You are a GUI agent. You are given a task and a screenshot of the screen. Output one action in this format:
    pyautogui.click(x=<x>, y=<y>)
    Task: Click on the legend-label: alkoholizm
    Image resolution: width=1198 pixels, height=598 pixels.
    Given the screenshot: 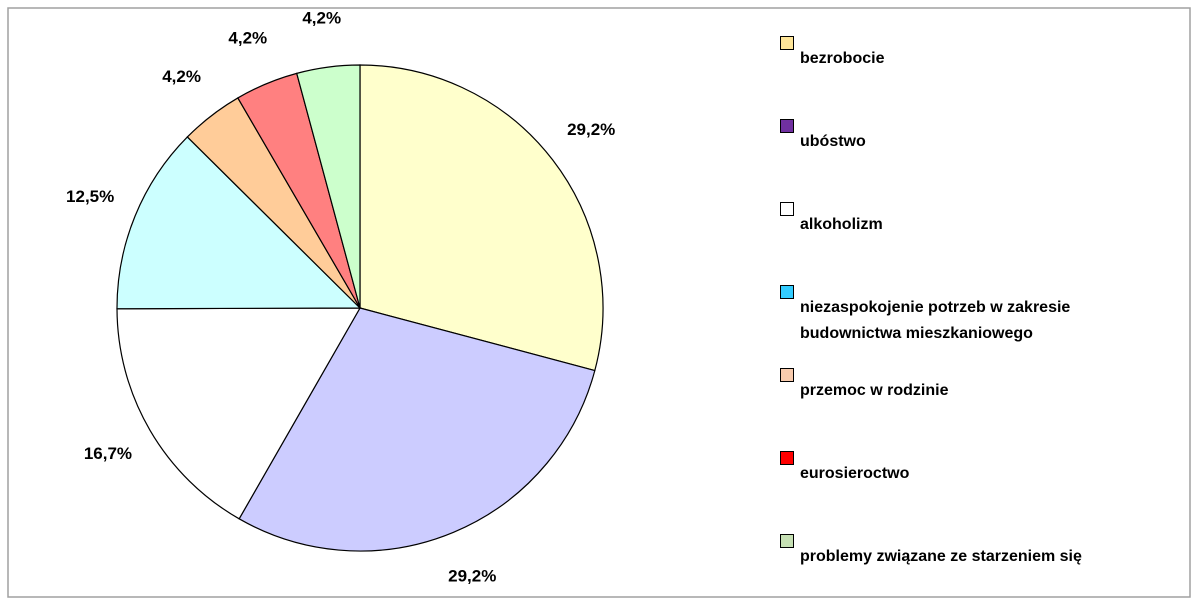 What is the action you would take?
    pyautogui.click(x=841, y=224)
    